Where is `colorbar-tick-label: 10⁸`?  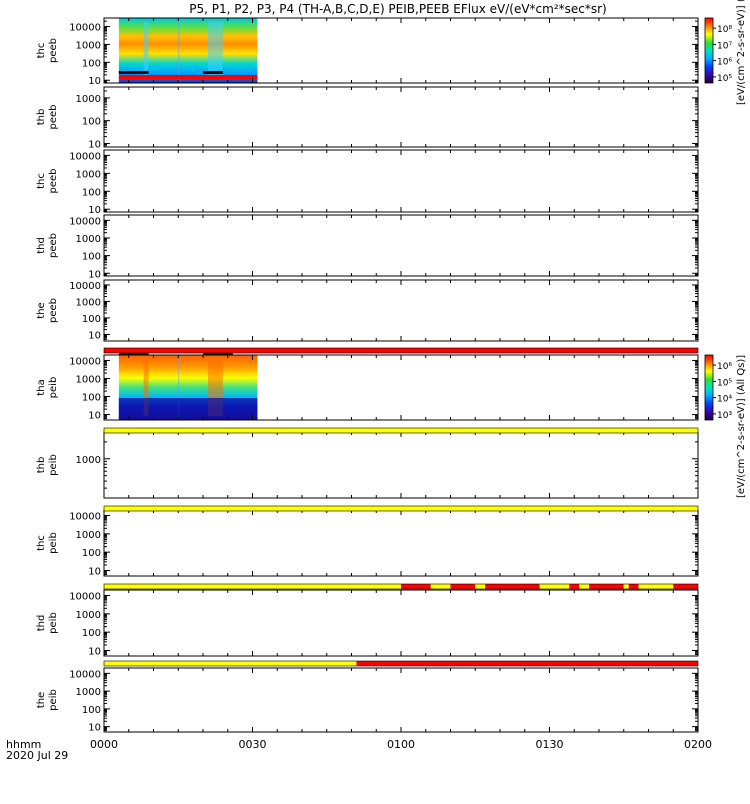 colorbar-tick-label: 10⁸ is located at coordinates (724, 30).